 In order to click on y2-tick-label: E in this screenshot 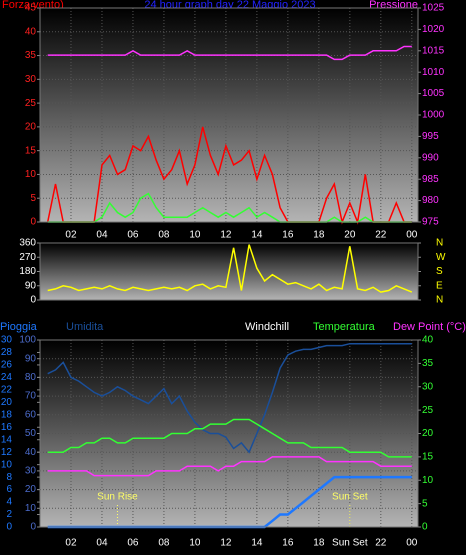, I will do `click(439, 285)`.